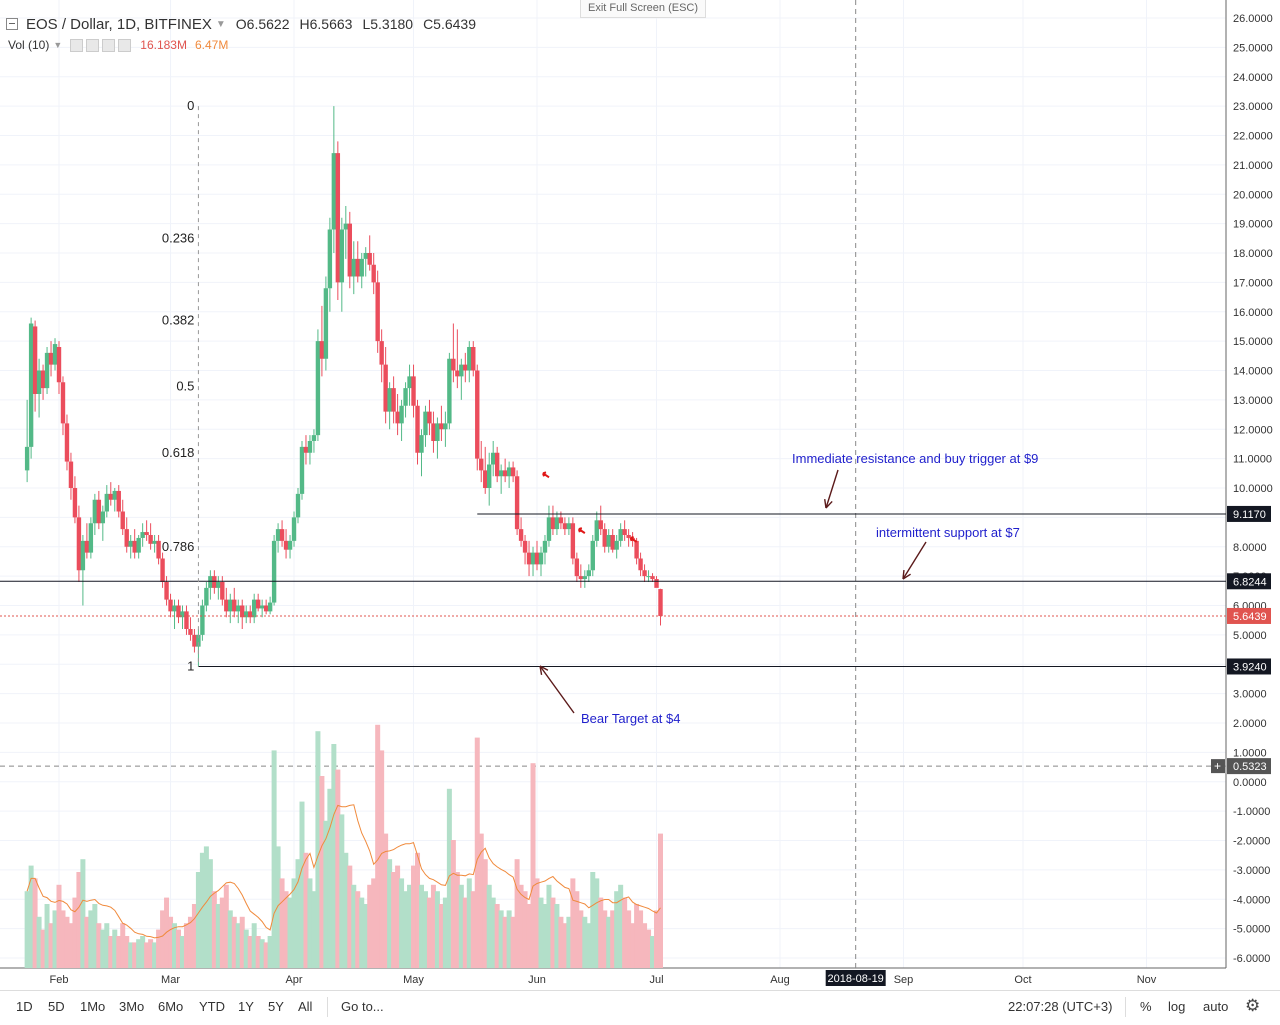 This screenshot has height=1025, width=1280. I want to click on exit-fullscreen-button: Exit Full Screen (ESC), so click(643, 9).